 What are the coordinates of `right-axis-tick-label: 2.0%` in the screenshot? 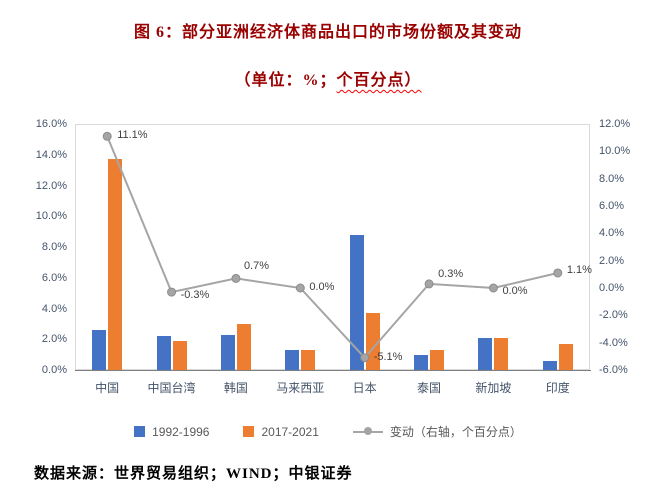 It's located at (612, 260).